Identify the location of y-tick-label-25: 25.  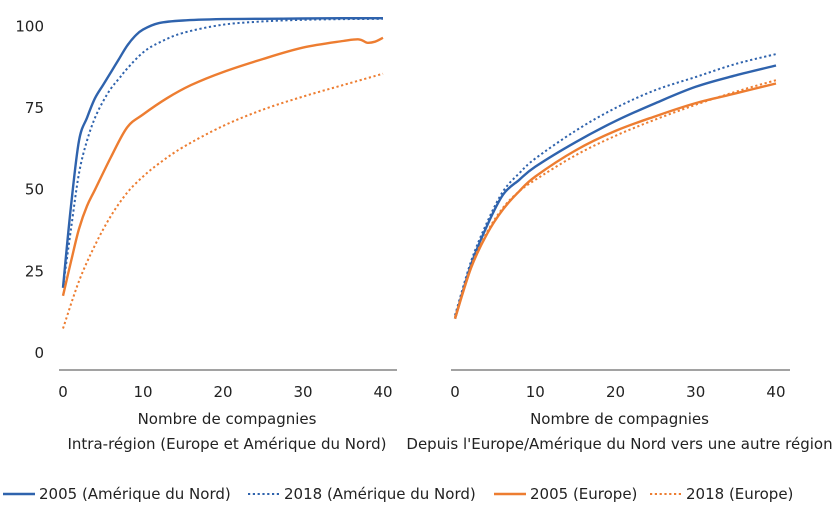
(34, 271).